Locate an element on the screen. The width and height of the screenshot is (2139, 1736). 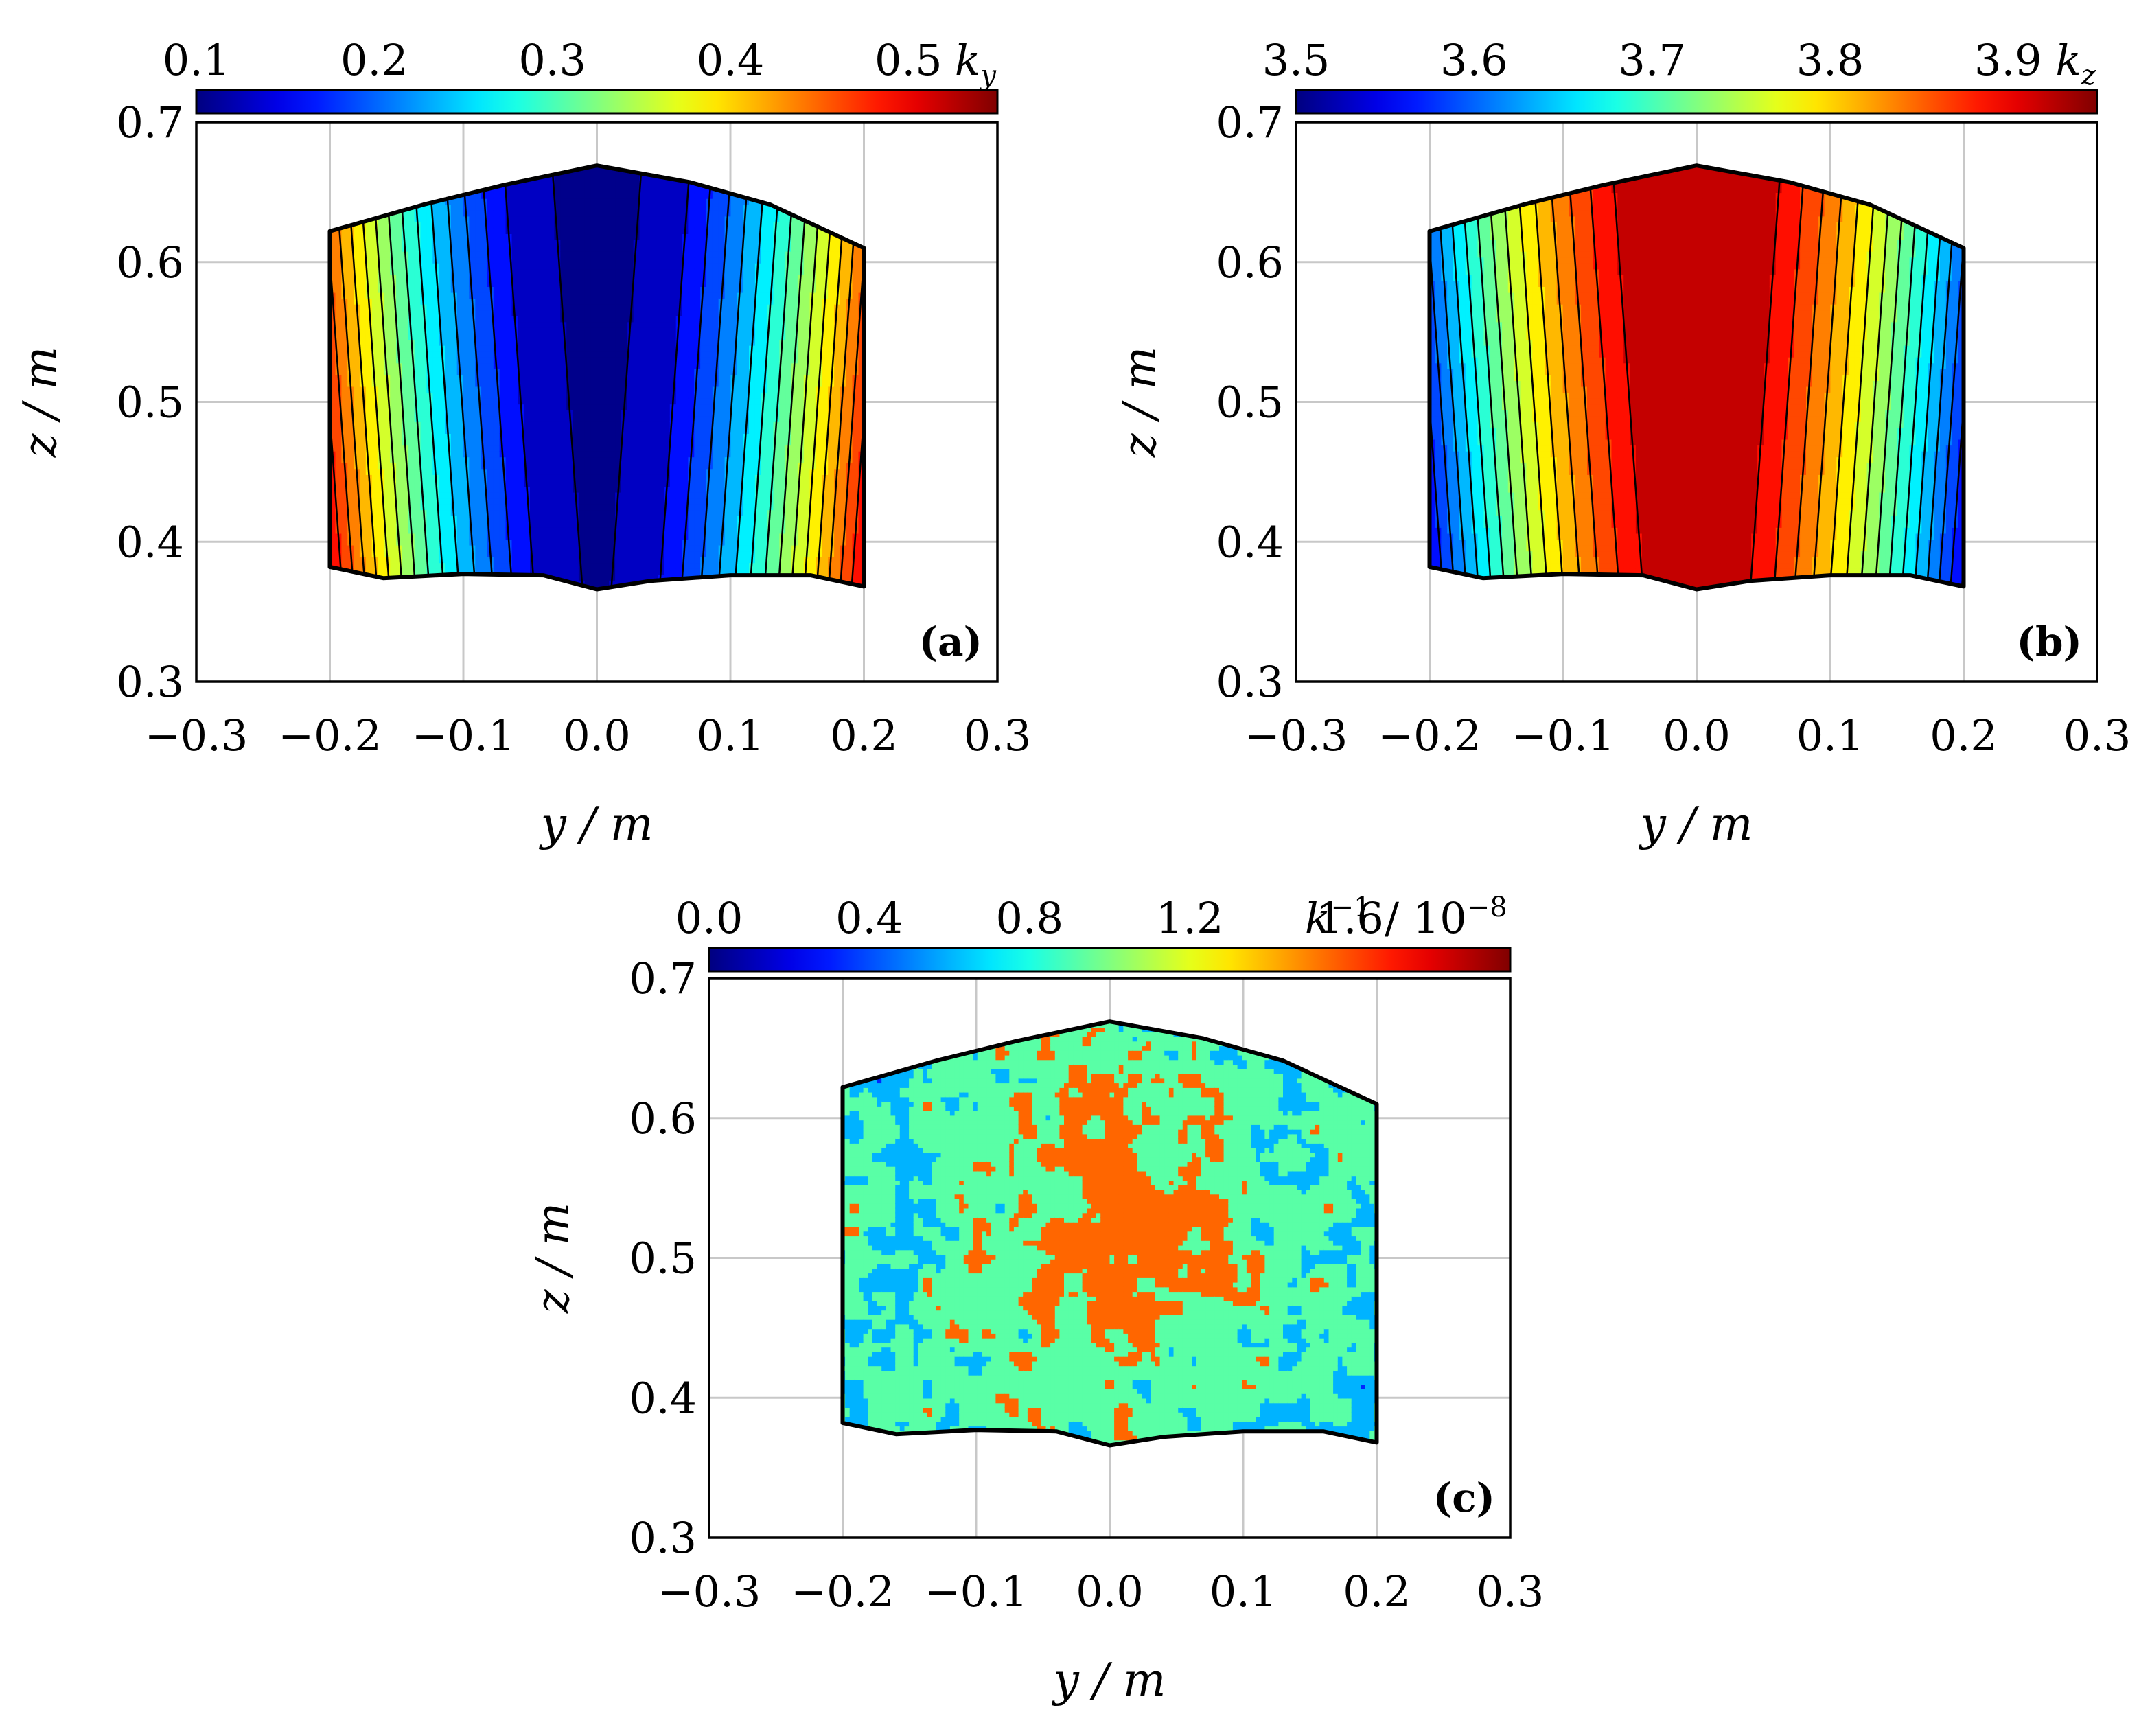
colorbar-tick-label: 1.6 is located at coordinates (1350, 918).